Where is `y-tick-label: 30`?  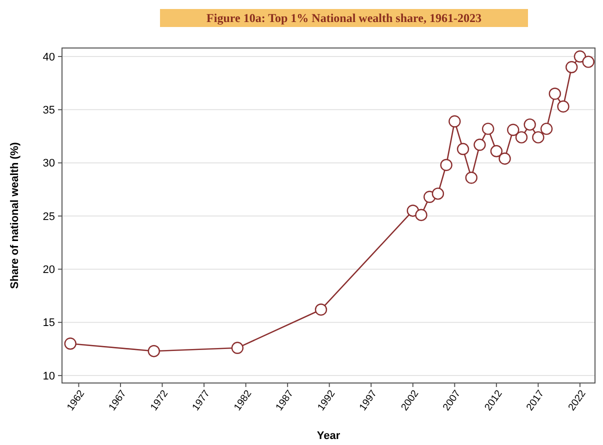
y-tick-label: 30 is located at coordinates (48, 164).